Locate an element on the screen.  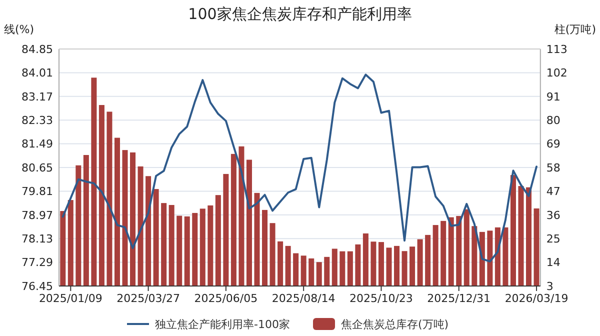
y-tick-label: 84.85 is located at coordinates (37, 49).